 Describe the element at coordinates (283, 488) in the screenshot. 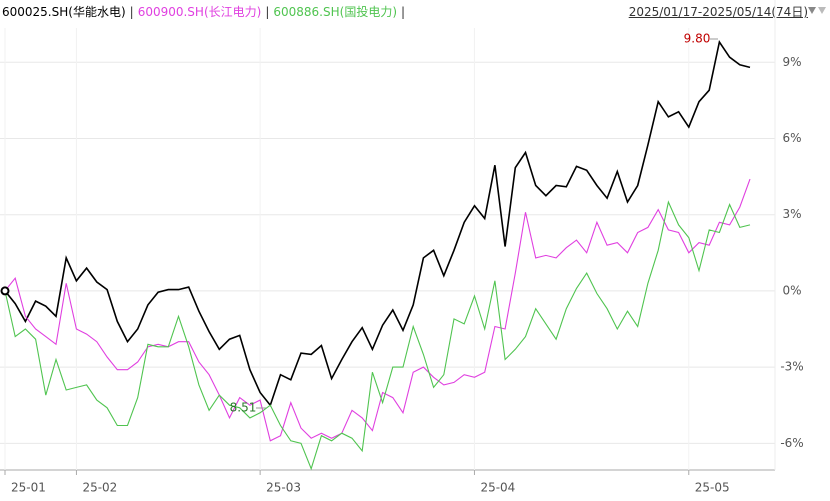

I see `x-tick-label: 25-03` at that location.